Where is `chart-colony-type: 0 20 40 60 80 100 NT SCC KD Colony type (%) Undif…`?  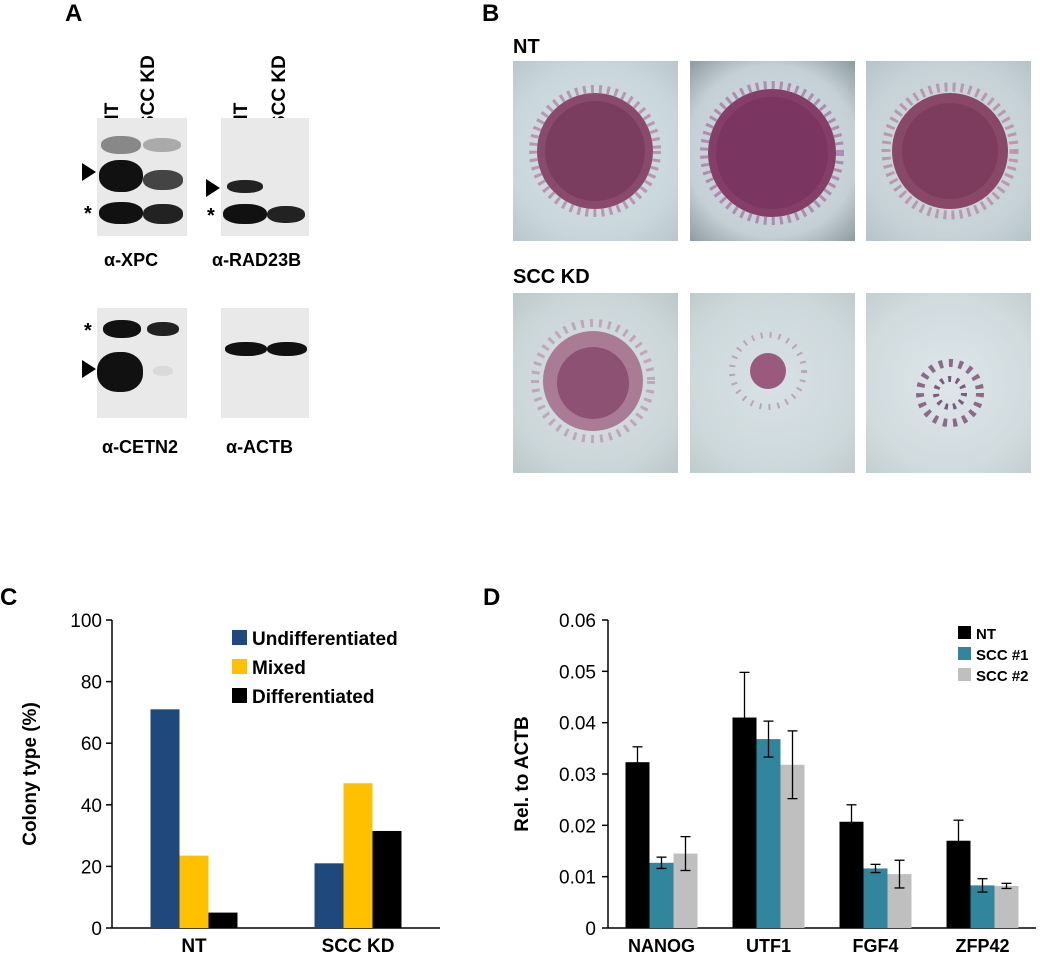
chart-colony-type: 0 20 40 60 80 100 NT SCC KD Colony type (%) Undif… is located at coordinates (230, 784).